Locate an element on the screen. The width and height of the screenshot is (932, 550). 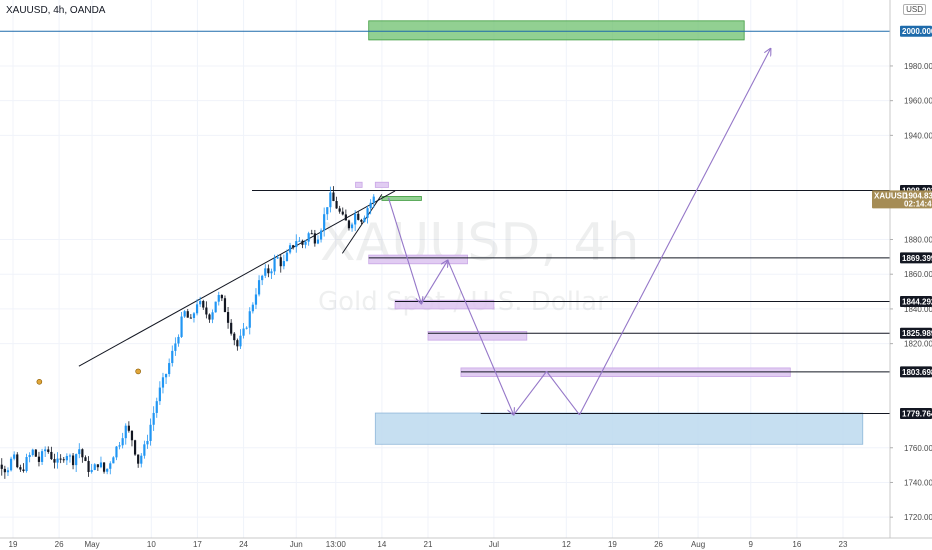
time-tick-label: 17 is located at coordinates (197, 544).